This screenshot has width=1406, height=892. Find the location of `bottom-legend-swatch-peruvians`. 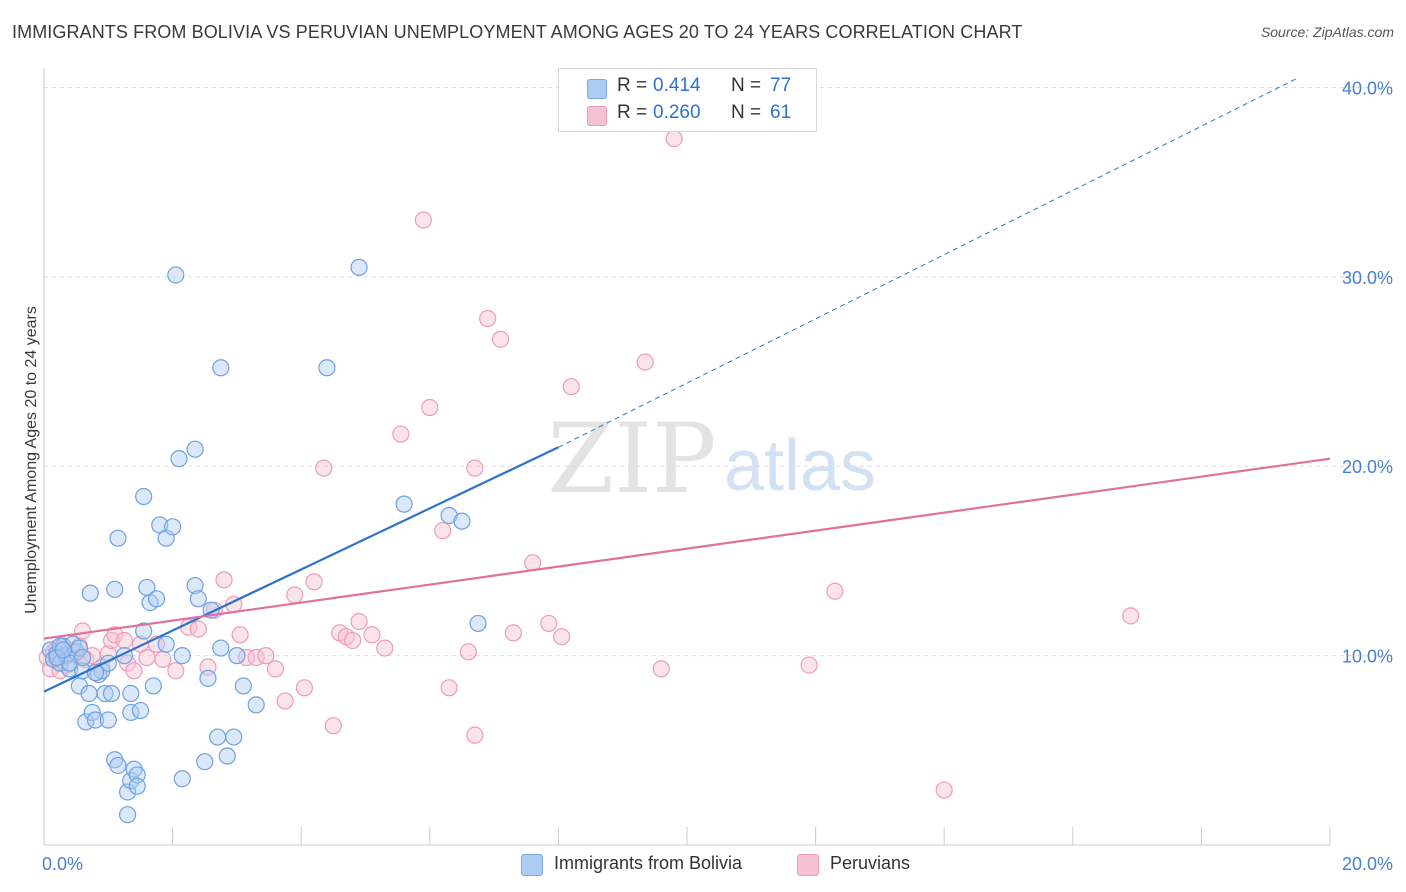

bottom-legend-swatch-peruvians is located at coordinates (808, 865).